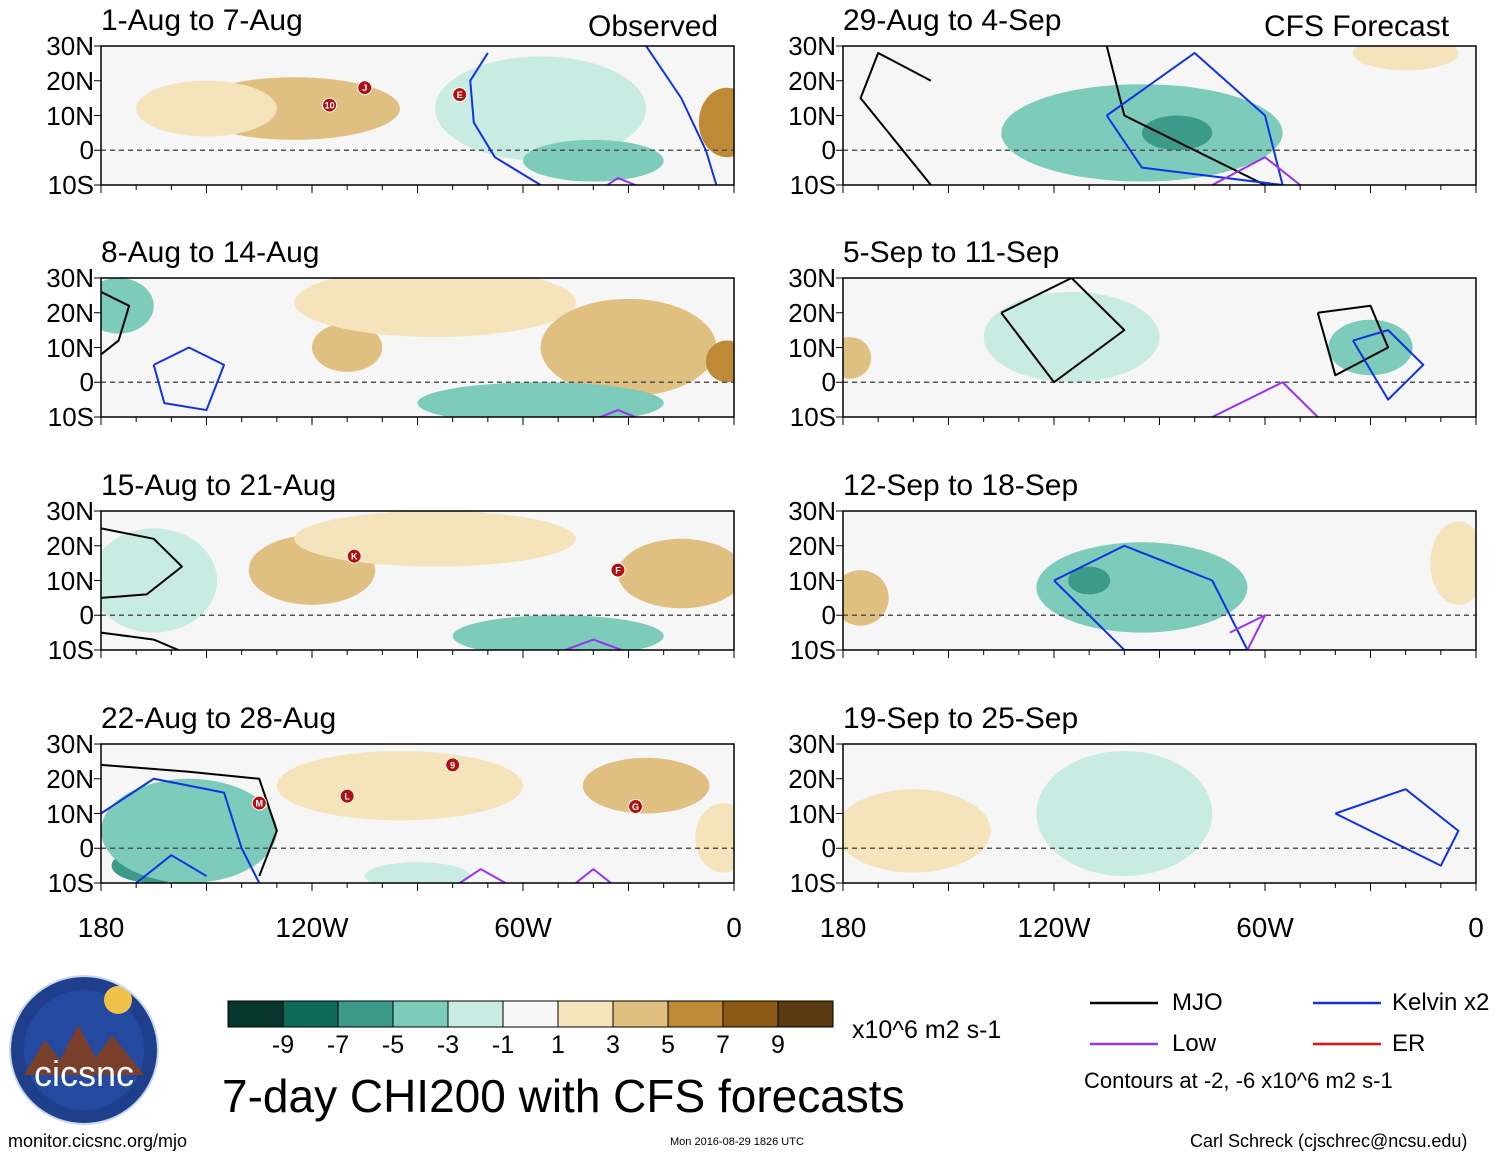 This screenshot has height=1158, width=1510. I want to click on panel-title: 29-Aug to 4-Sep, so click(952, 20).